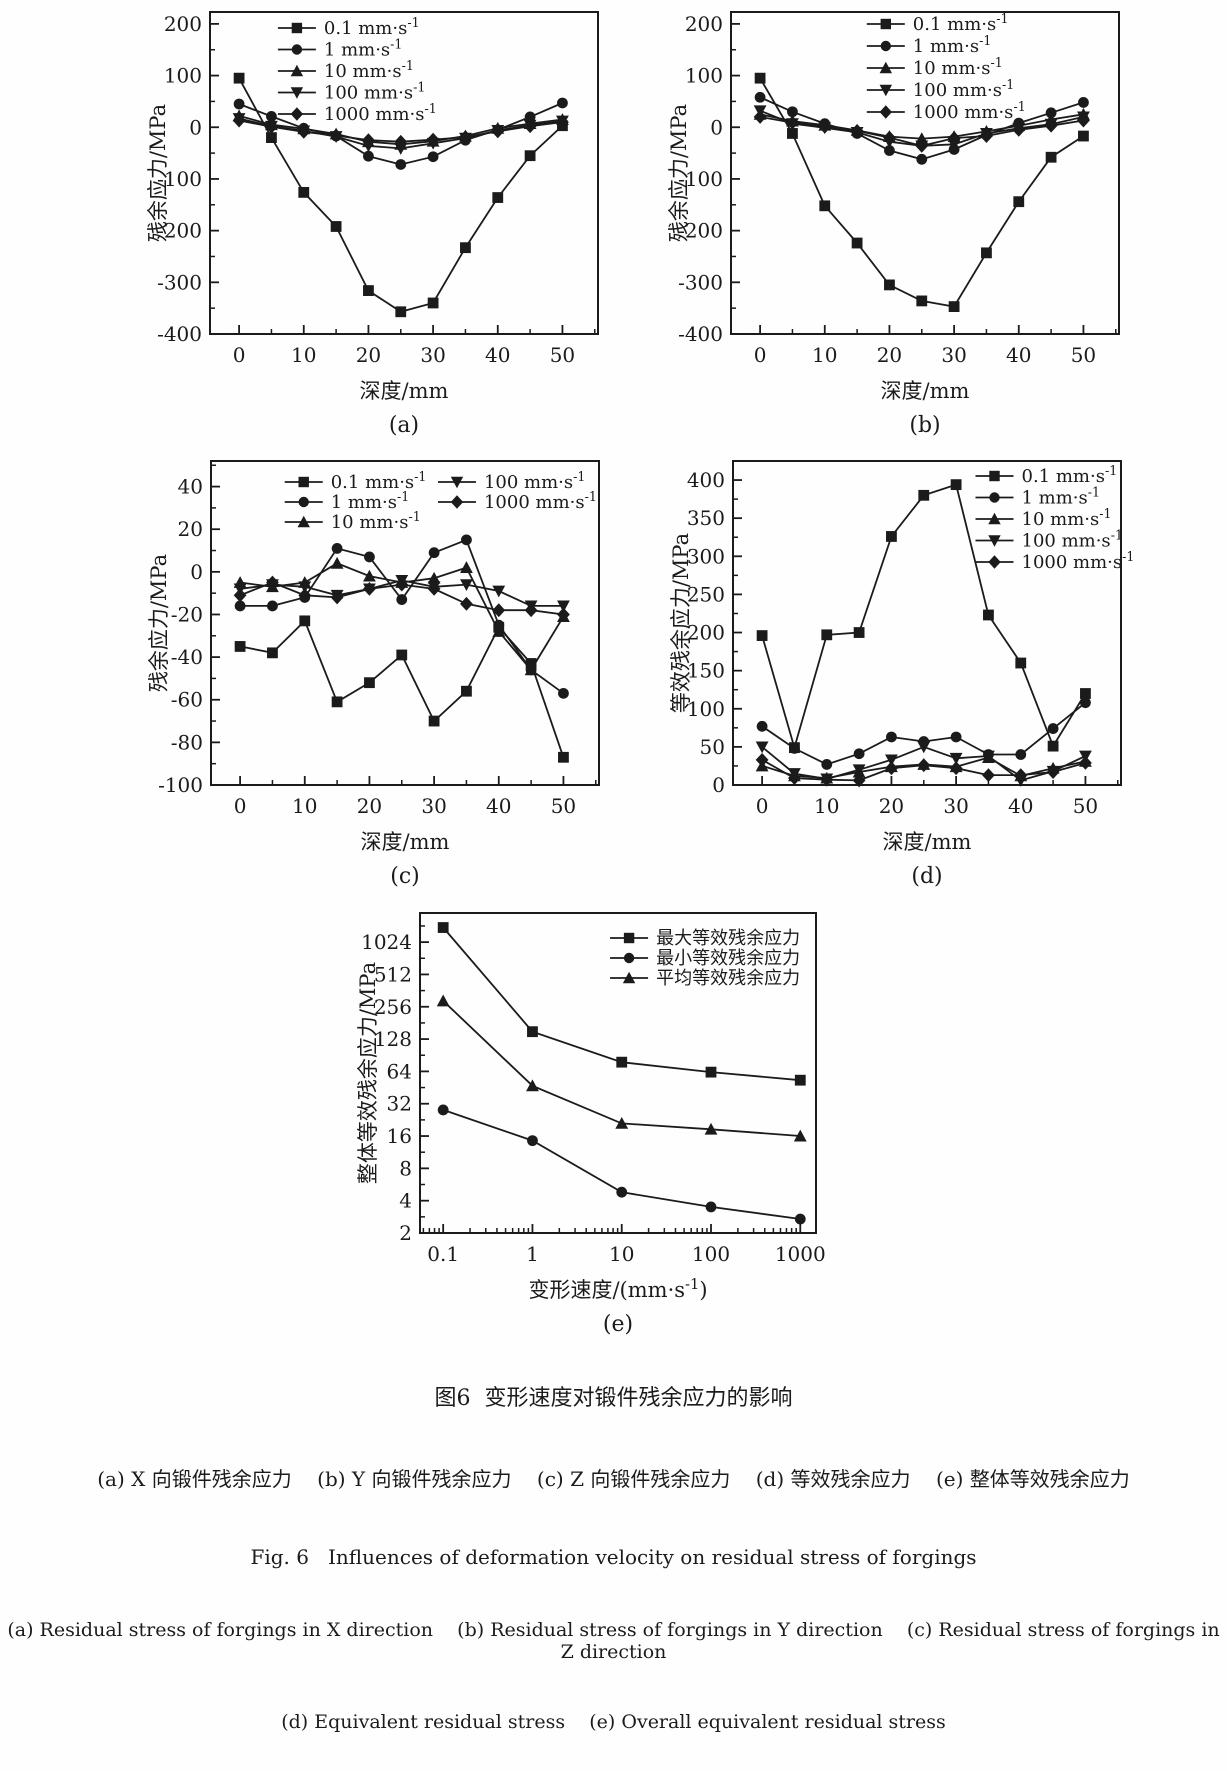 The height and width of the screenshot is (1771, 1227). Describe the element at coordinates (800, 1254) in the screenshot. I see `x-tick-label: 1000` at that location.